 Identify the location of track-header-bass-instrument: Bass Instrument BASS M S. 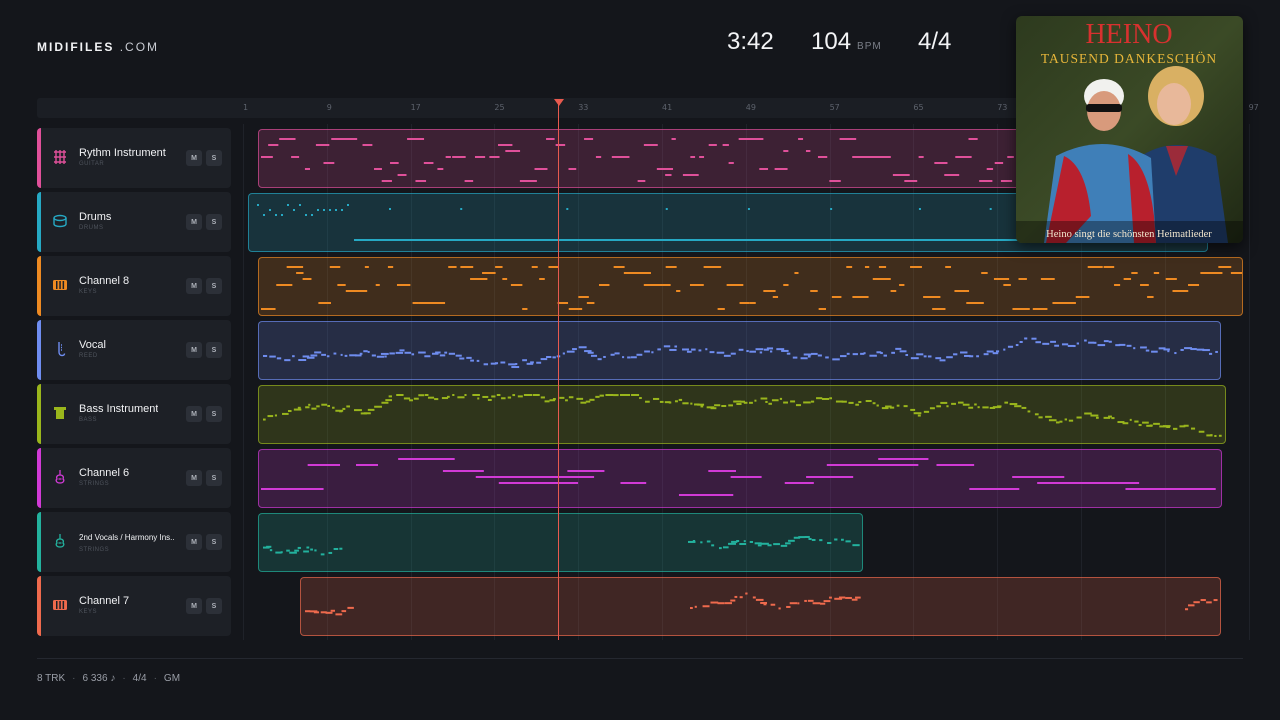
(134, 414).